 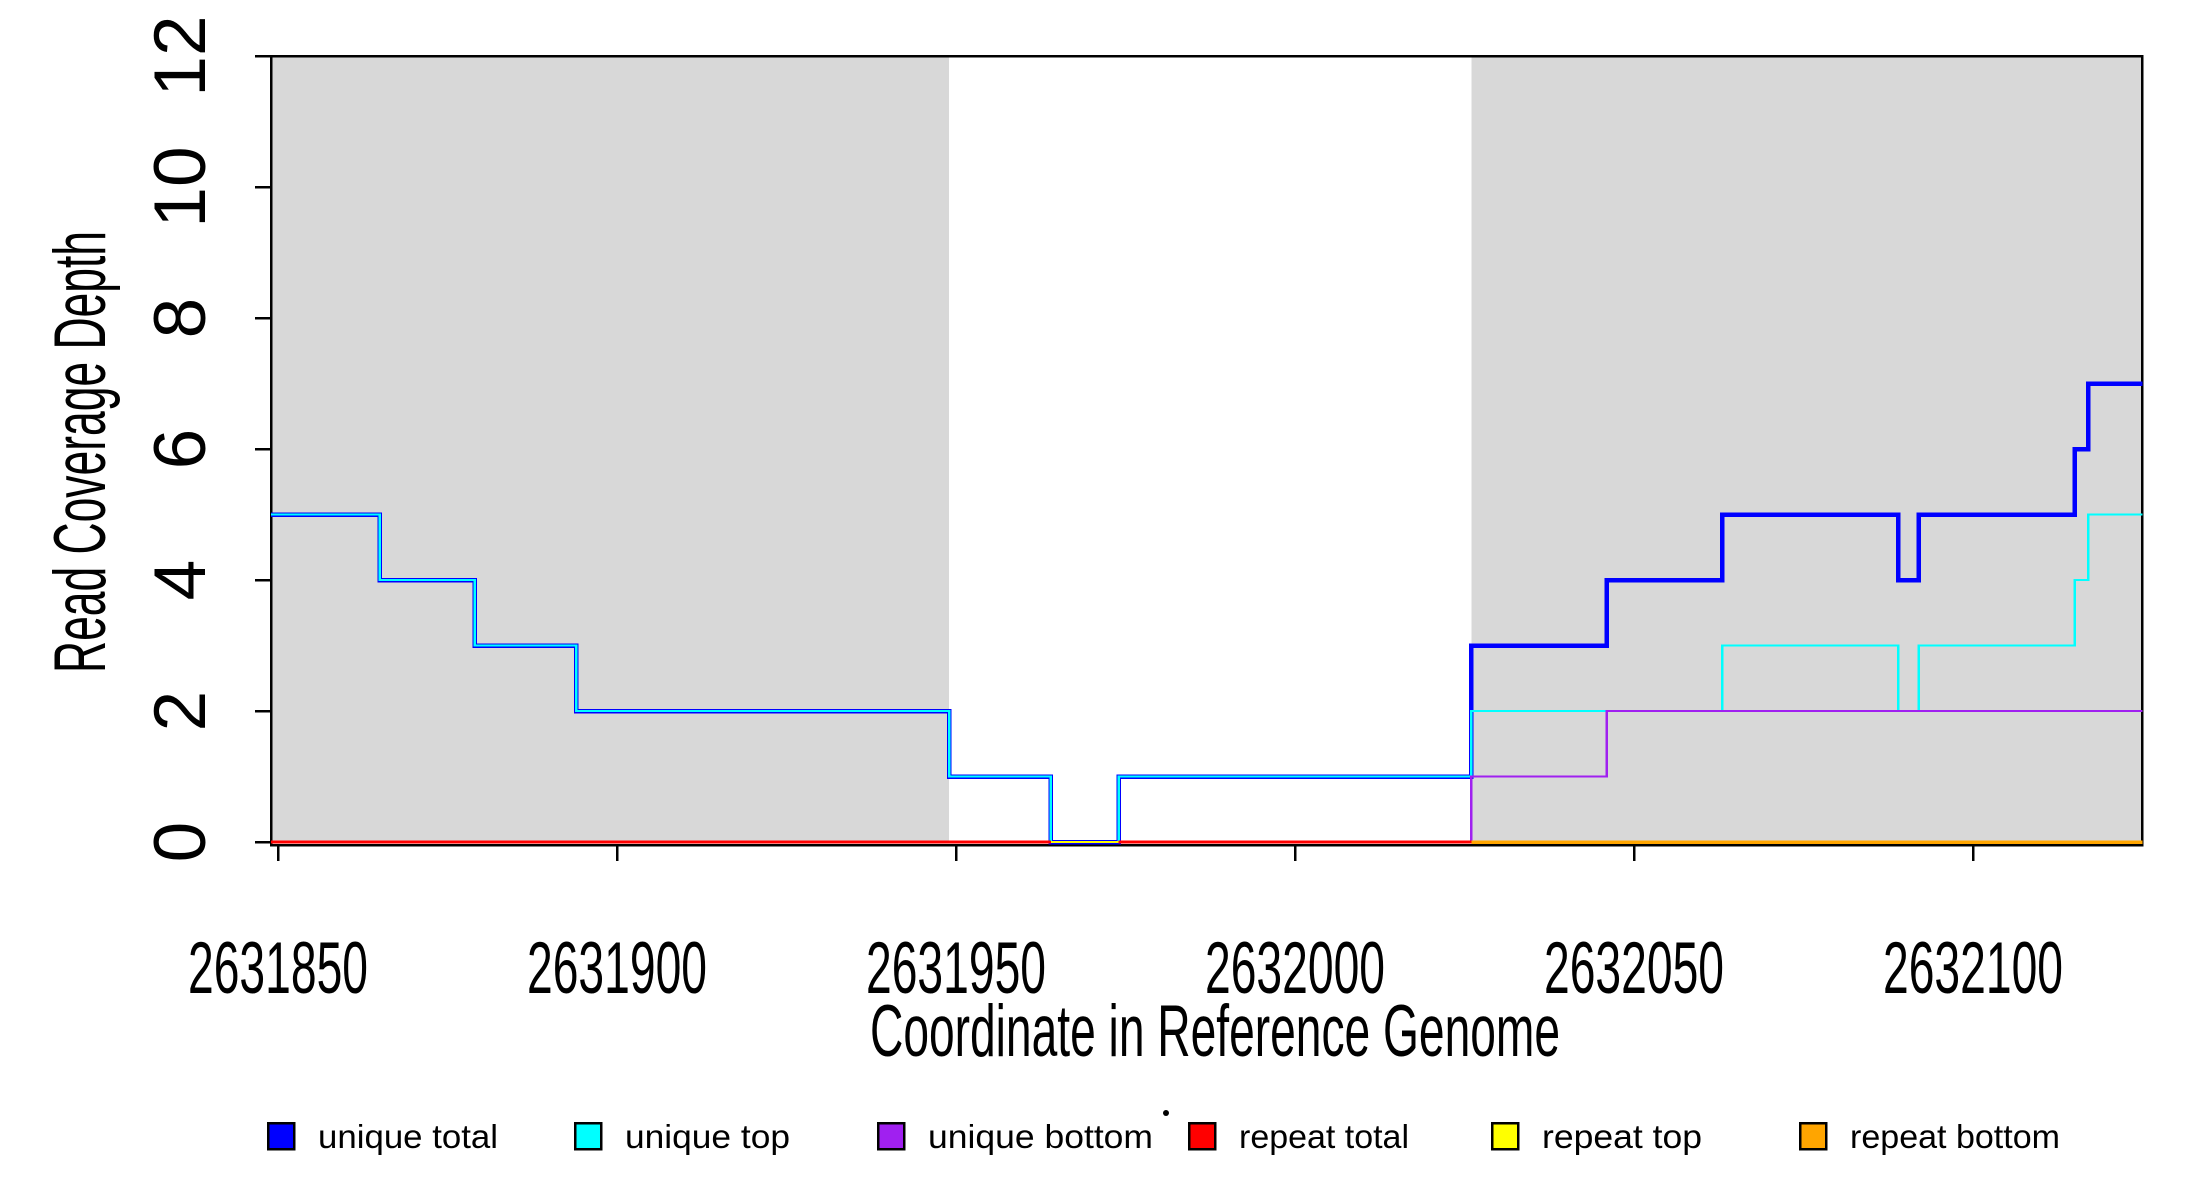 What do you see at coordinates (956, 968) in the screenshot?
I see `x-tick-label: 2631950` at bounding box center [956, 968].